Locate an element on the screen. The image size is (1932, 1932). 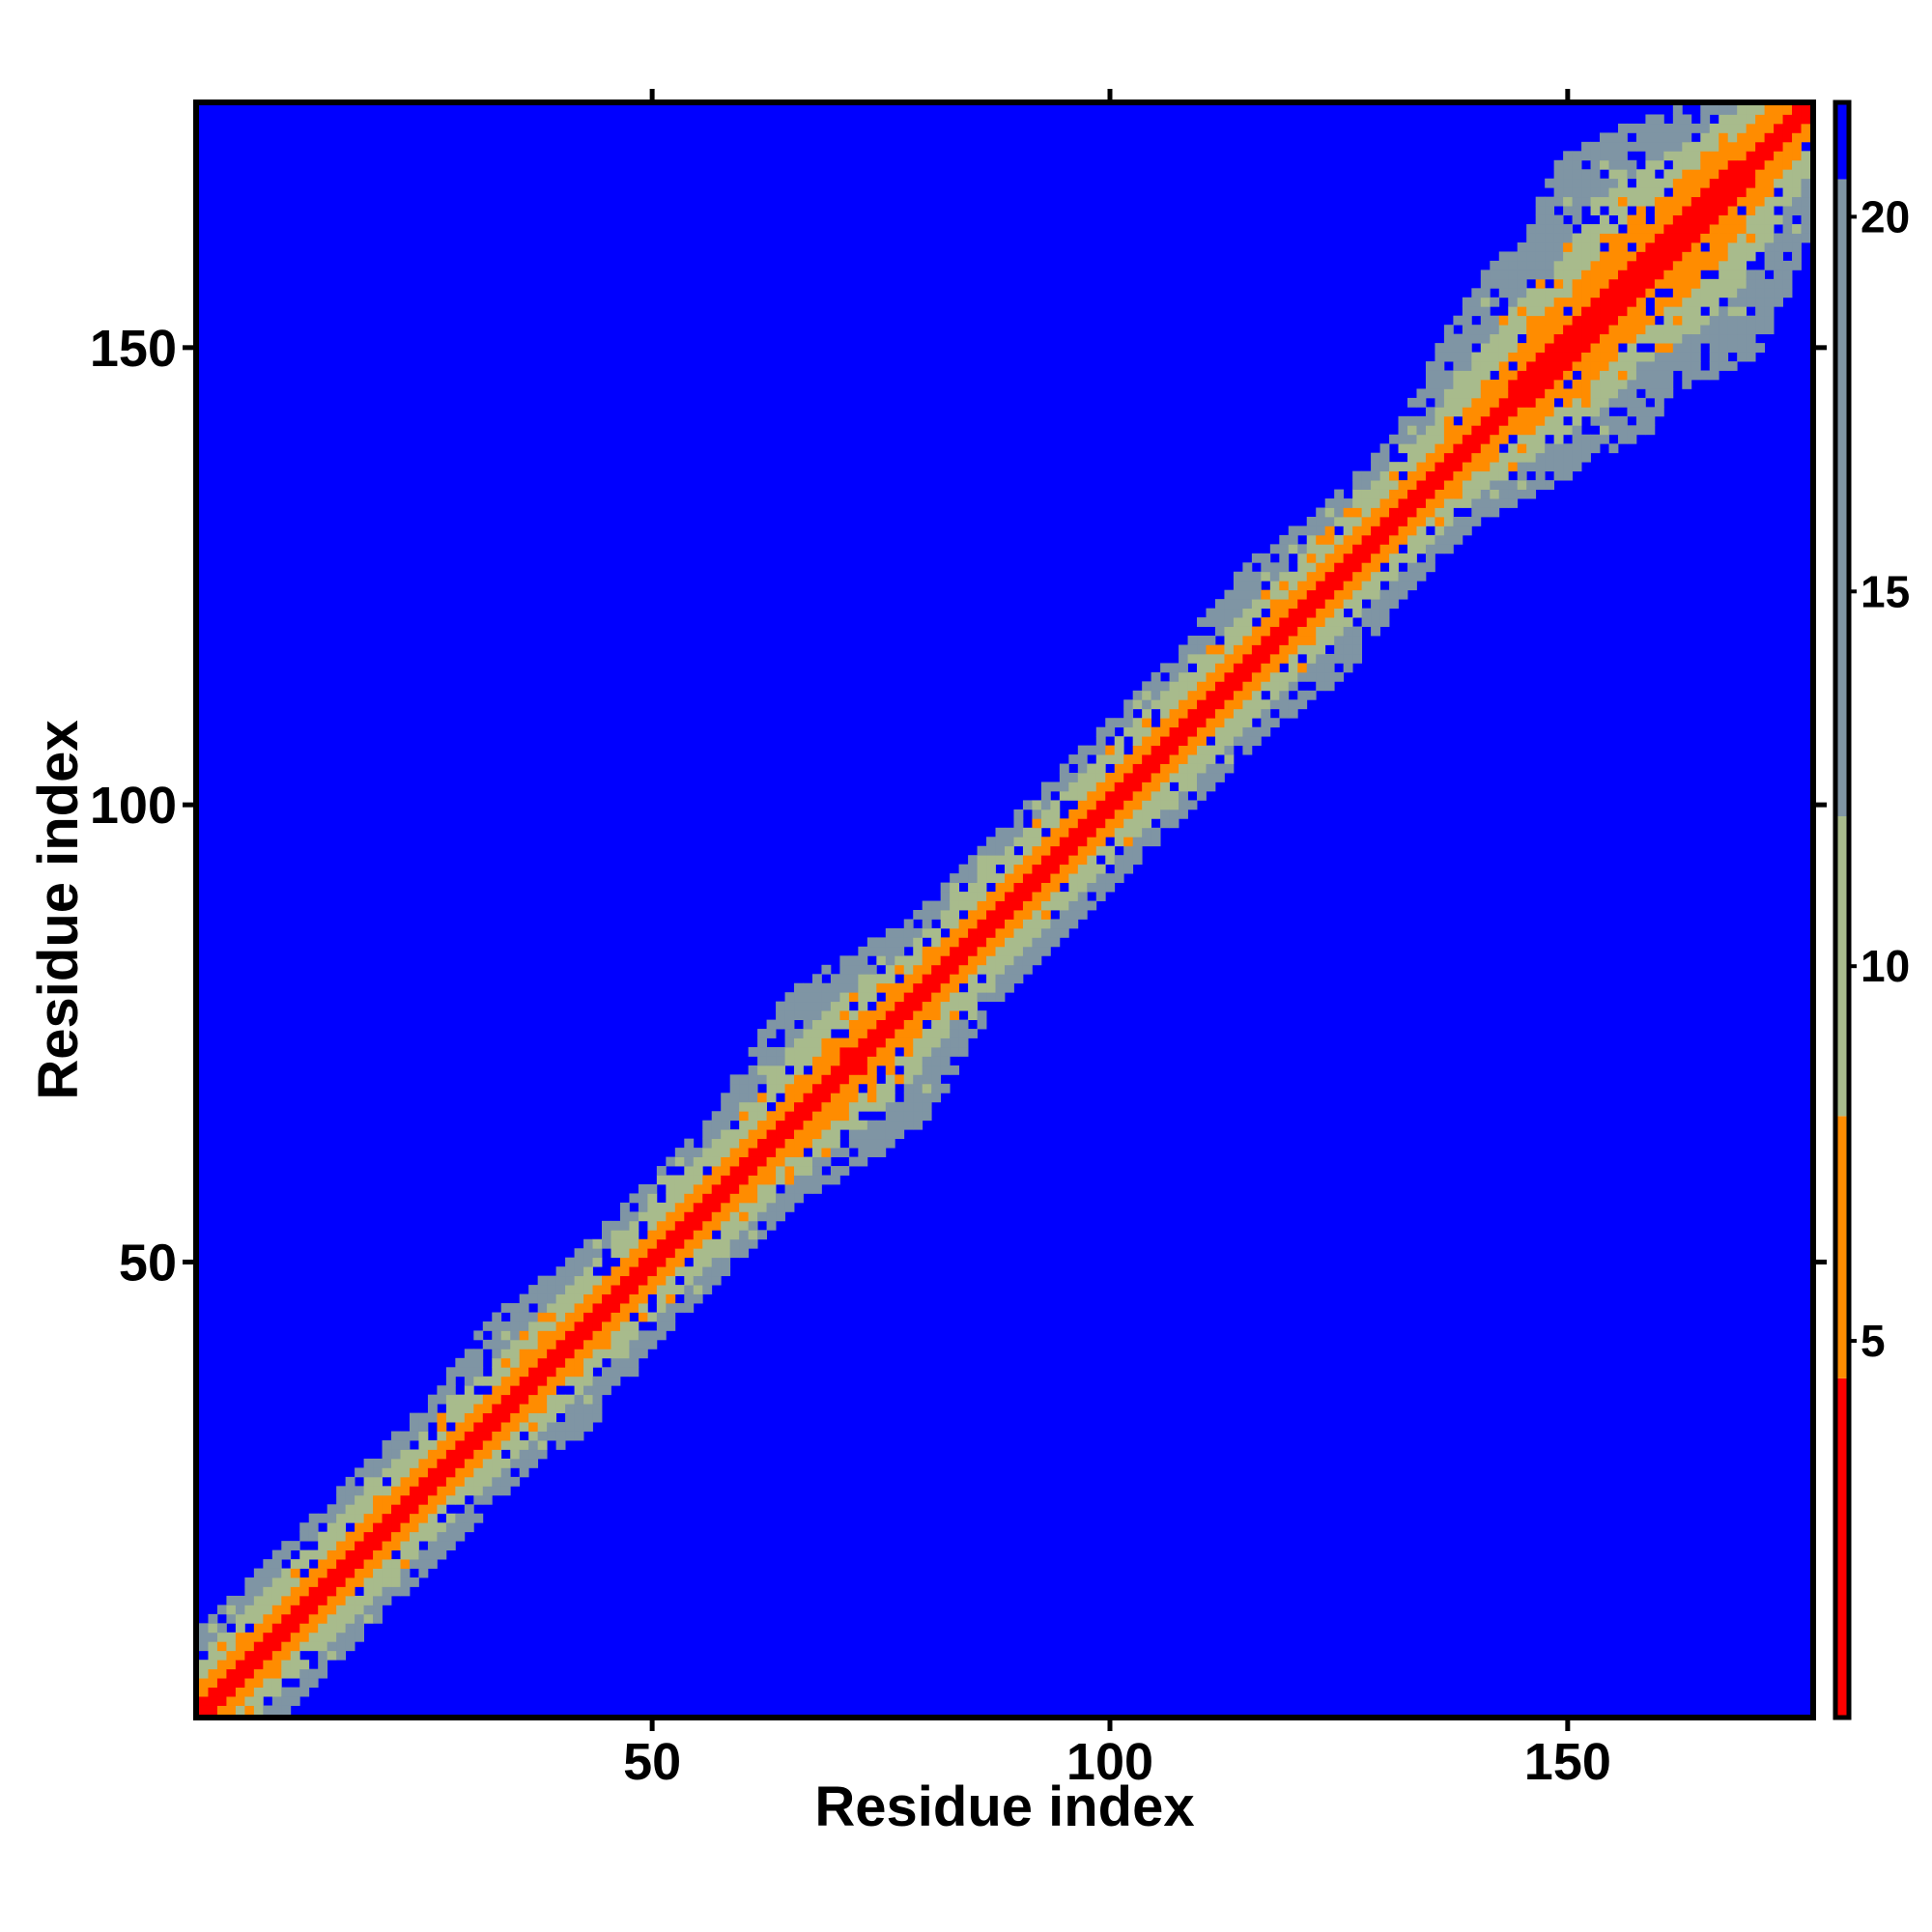
x-tick-label: 150 is located at coordinates (1567, 1762).